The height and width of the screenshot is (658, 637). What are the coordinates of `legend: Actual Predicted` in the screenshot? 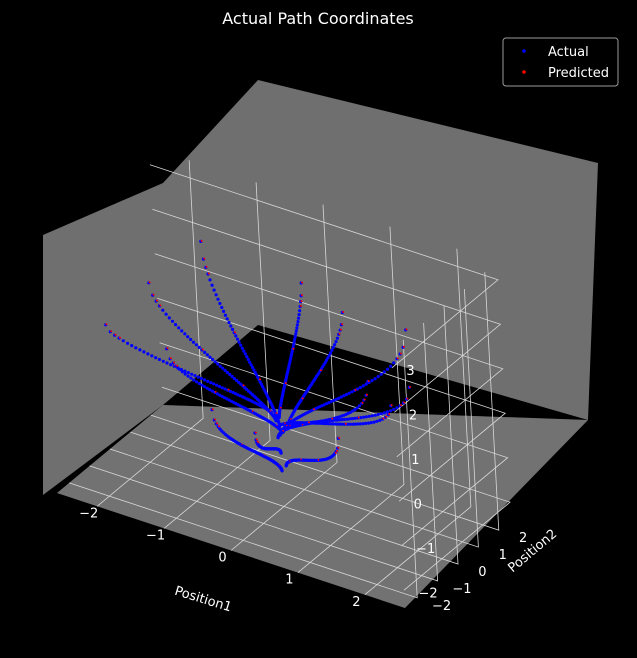 It's located at (560, 62).